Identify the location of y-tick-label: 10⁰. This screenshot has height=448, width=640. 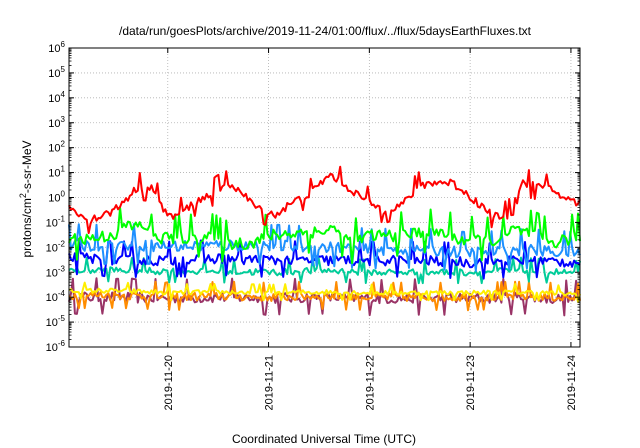
(56, 197).